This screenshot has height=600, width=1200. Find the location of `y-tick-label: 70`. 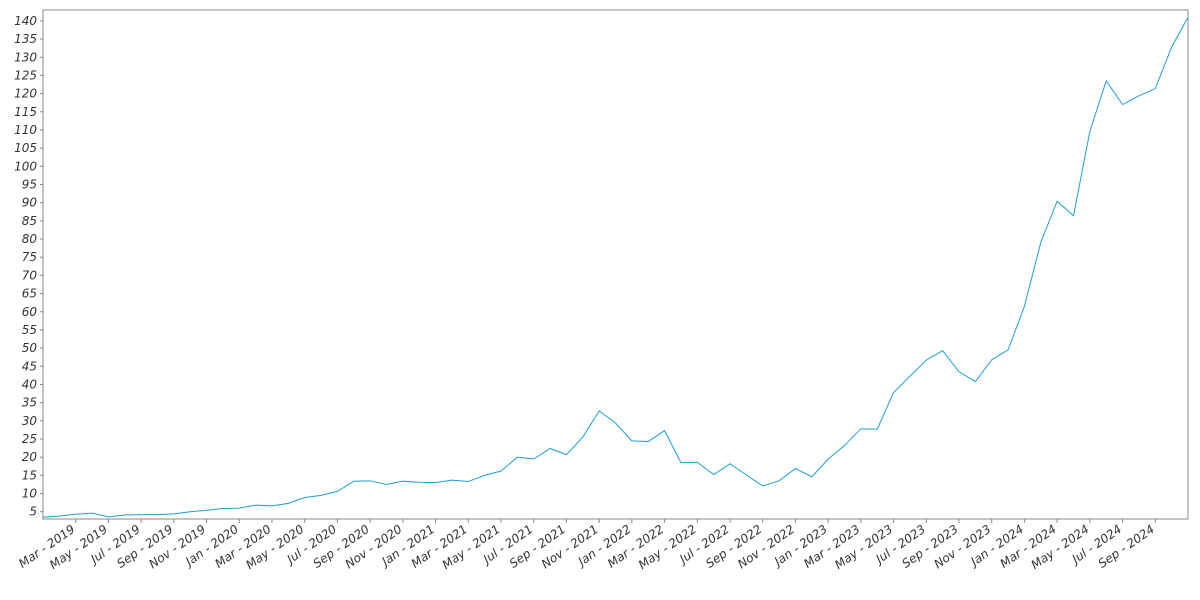

y-tick-label: 70 is located at coordinates (30, 275).